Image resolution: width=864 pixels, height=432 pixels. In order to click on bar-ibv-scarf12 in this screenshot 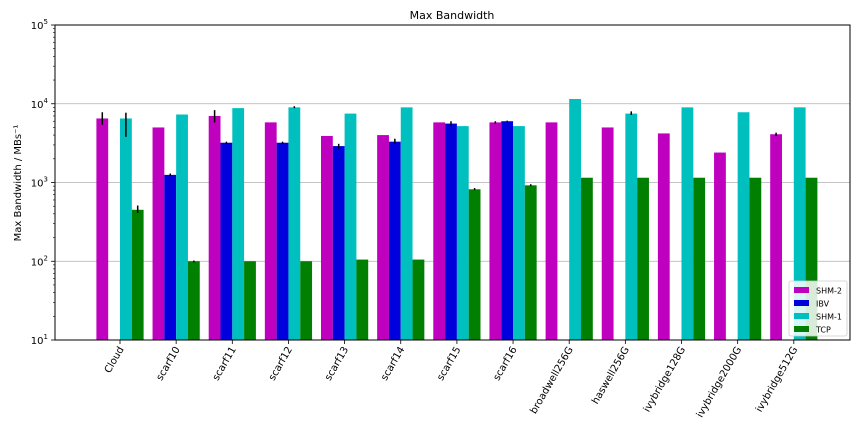, I will do `click(282, 241)`.